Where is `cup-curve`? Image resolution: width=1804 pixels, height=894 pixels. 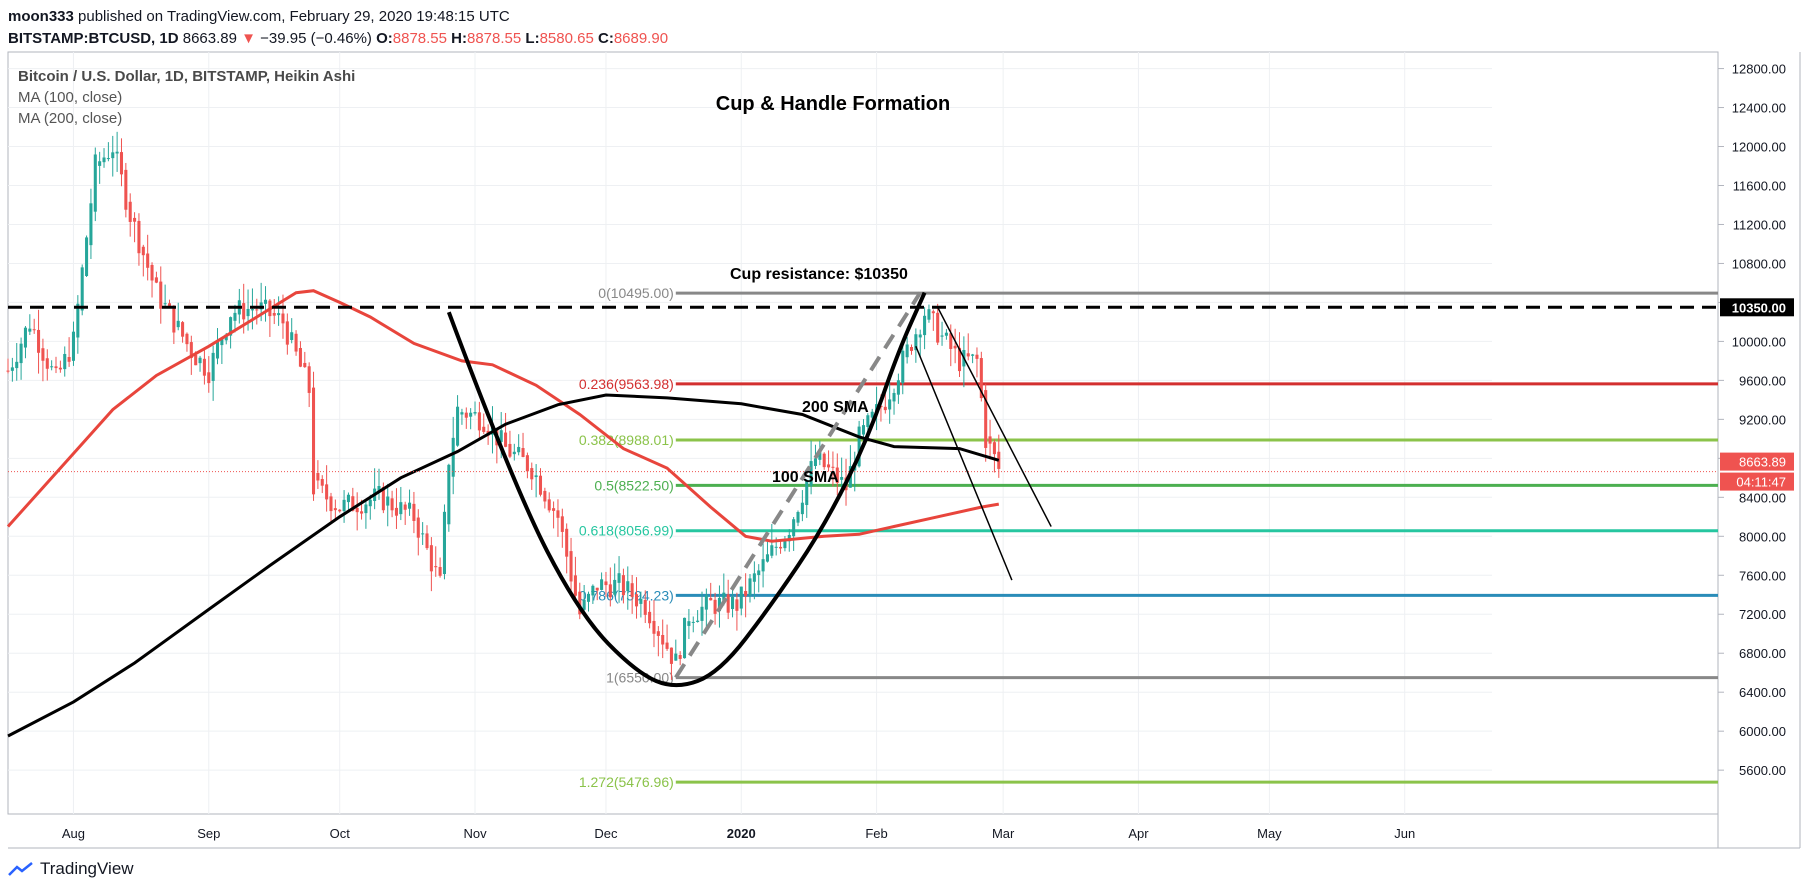
cup-curve is located at coordinates (686, 489).